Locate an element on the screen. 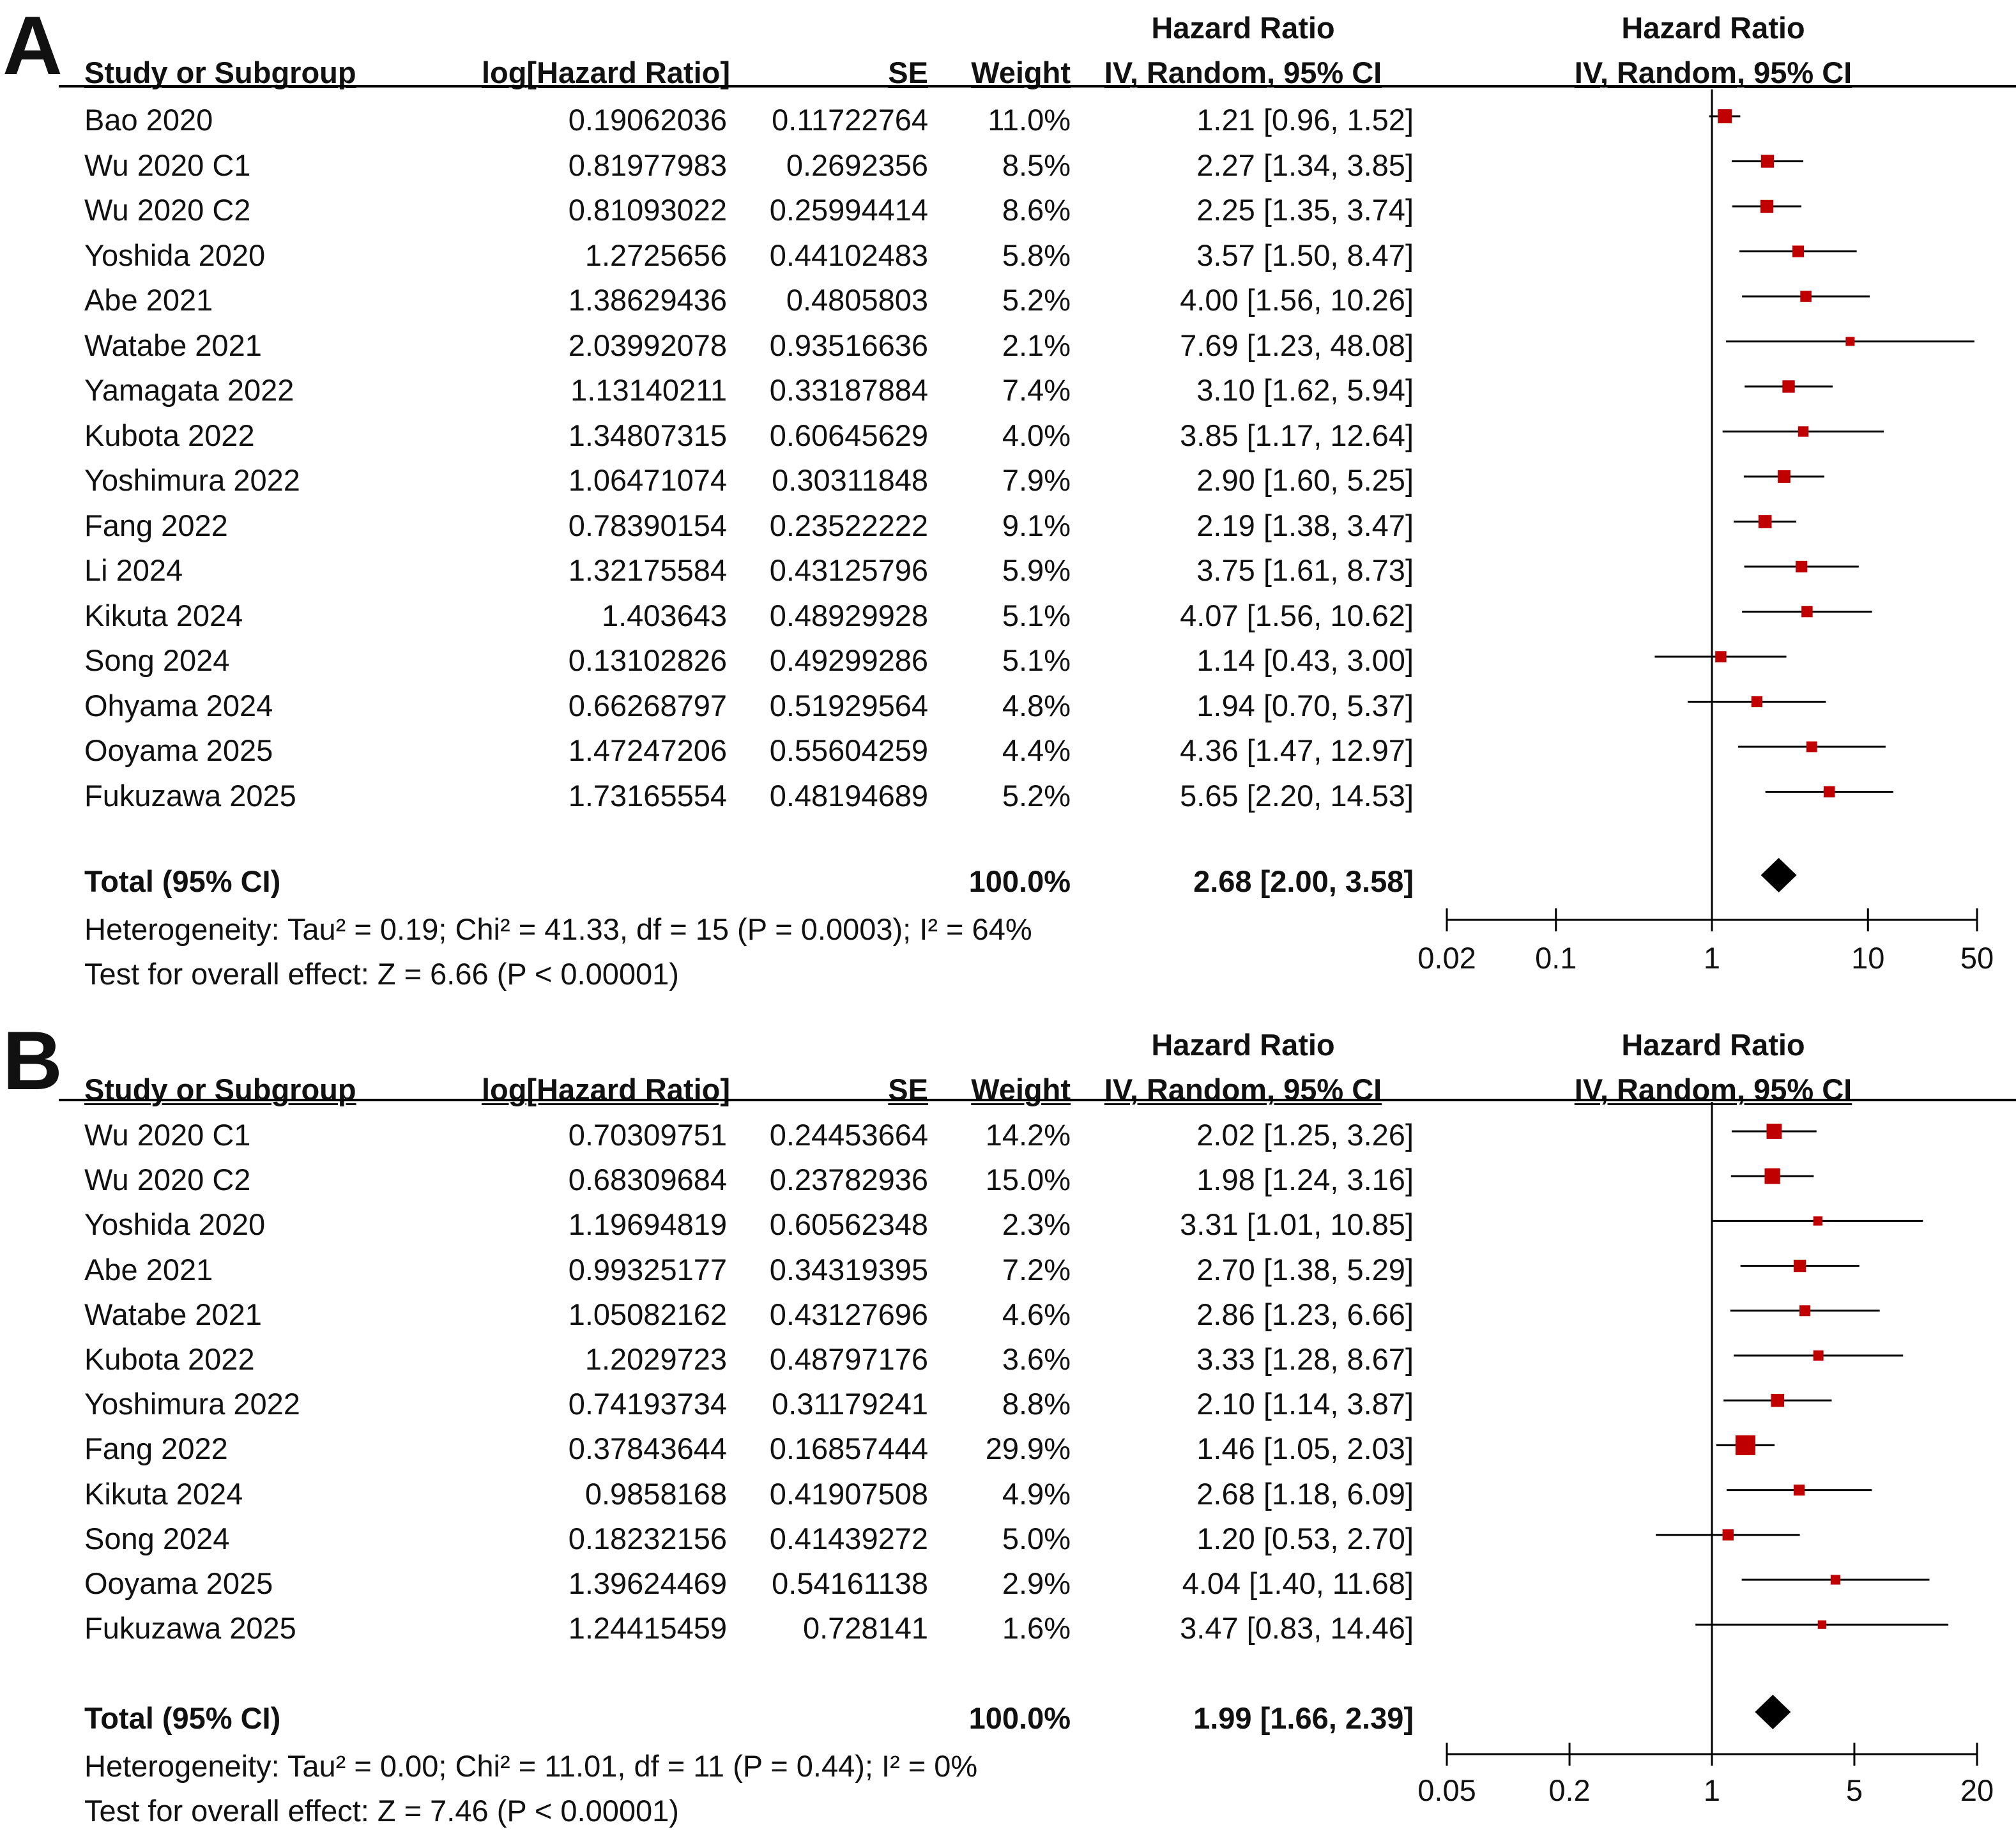  header-rule is located at coordinates (1037, 86).